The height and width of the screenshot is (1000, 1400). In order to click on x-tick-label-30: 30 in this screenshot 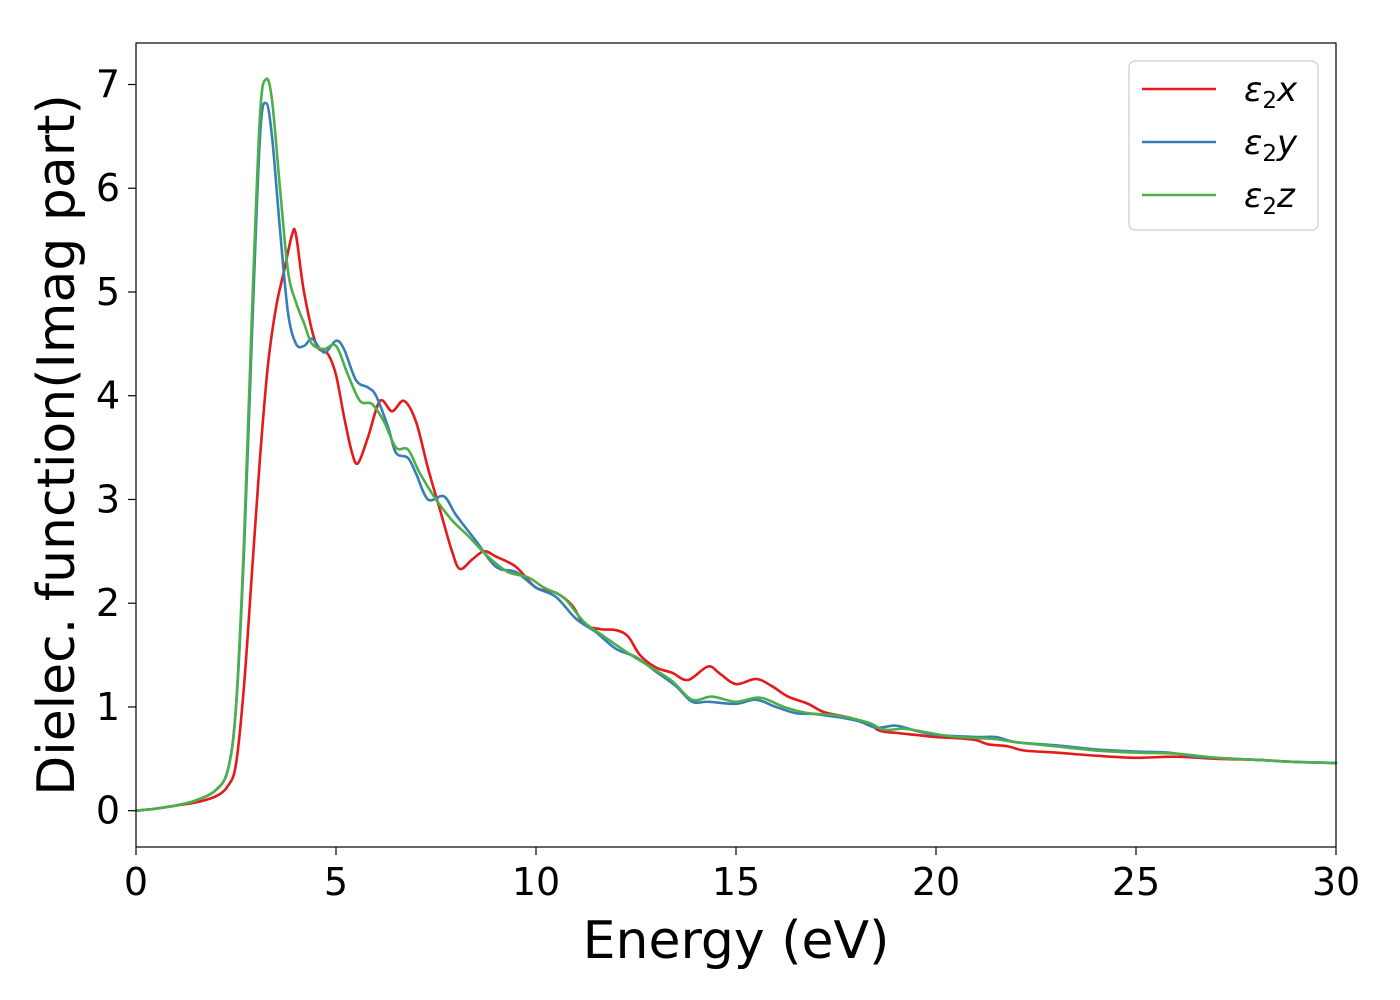, I will do `click(1336, 882)`.